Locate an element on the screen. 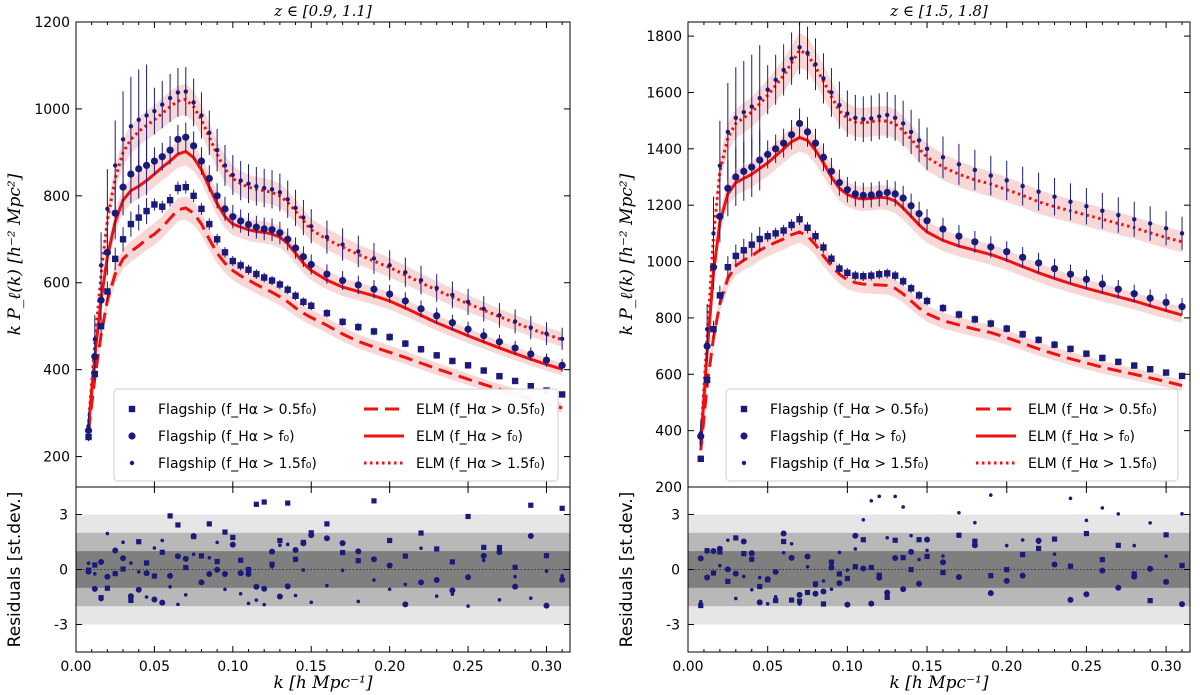 Image resolution: width=1200 pixels, height=695 pixels. residual-axis-label: Residuals [st.dev.] is located at coordinates (15, 570).